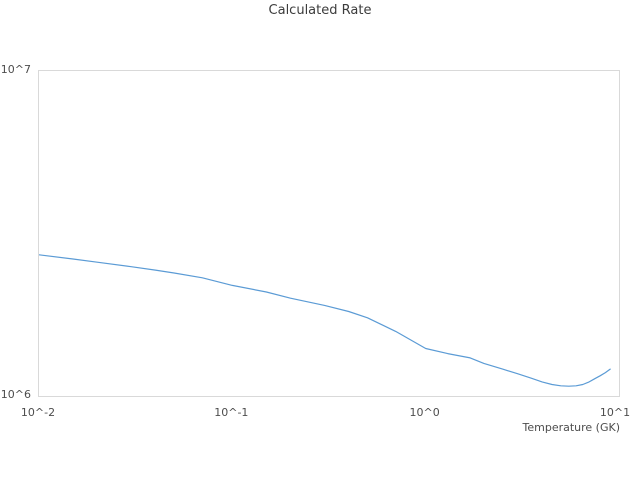 Image resolution: width=640 pixels, height=480 pixels. What do you see at coordinates (320, 10) in the screenshot?
I see `chart-title: Calculated Rate` at bounding box center [320, 10].